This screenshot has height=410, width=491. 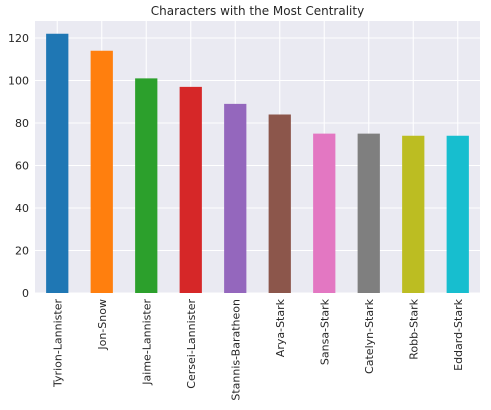 What do you see at coordinates (102, 325) in the screenshot?
I see `x-tick-label: Jon-Snow` at bounding box center [102, 325].